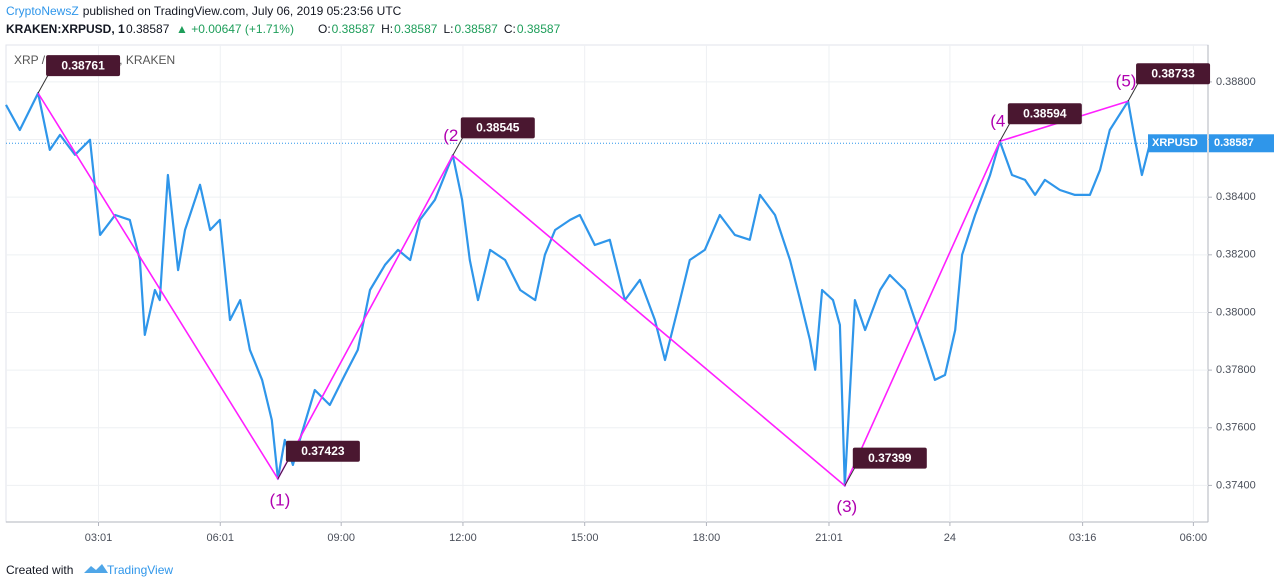 The height and width of the screenshot is (588, 1274). What do you see at coordinates (463, 538) in the screenshot?
I see `x-tick-label: 12:00` at bounding box center [463, 538].